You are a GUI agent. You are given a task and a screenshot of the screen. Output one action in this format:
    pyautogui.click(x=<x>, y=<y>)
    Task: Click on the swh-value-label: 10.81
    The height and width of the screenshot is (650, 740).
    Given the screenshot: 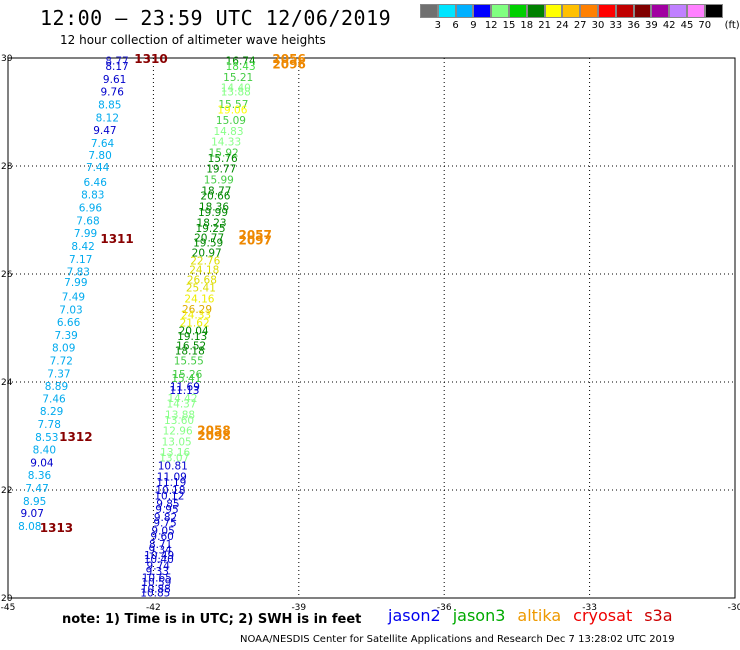 What is the action you would take?
    pyautogui.click(x=173, y=467)
    